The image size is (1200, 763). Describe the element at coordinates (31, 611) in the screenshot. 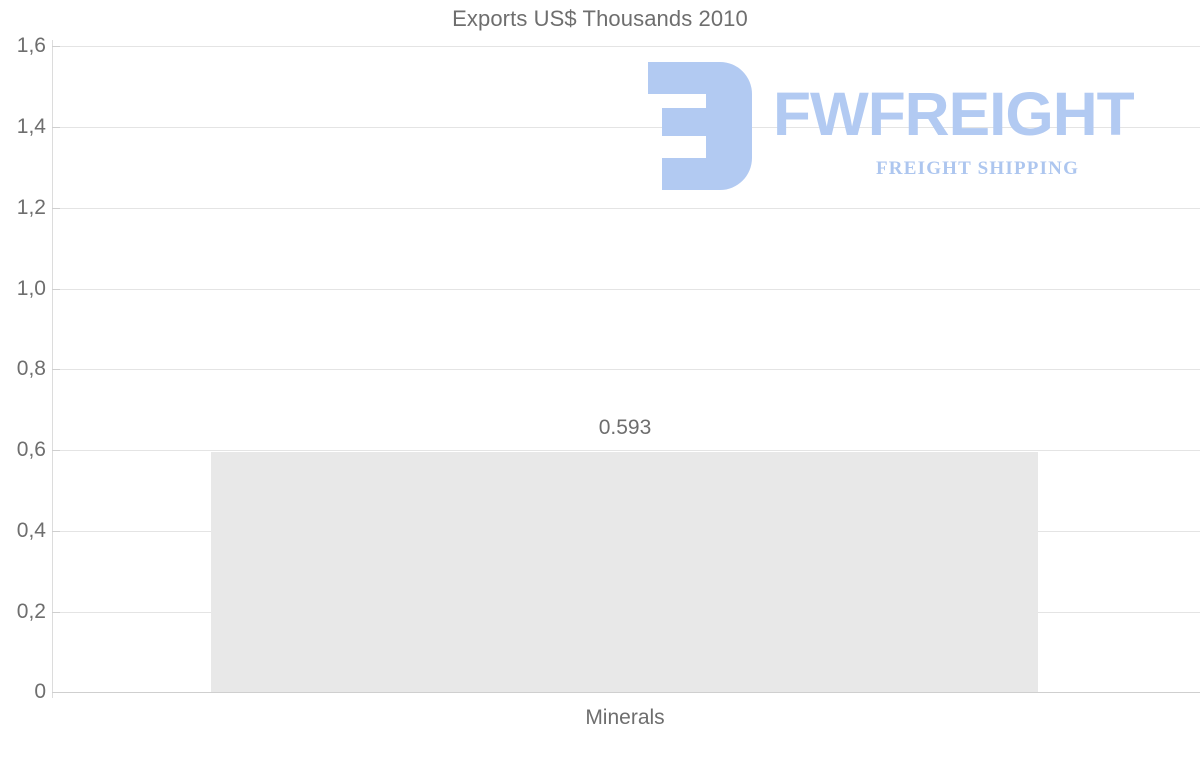

I see `y-tick-label-0-2: 0,2` at that location.